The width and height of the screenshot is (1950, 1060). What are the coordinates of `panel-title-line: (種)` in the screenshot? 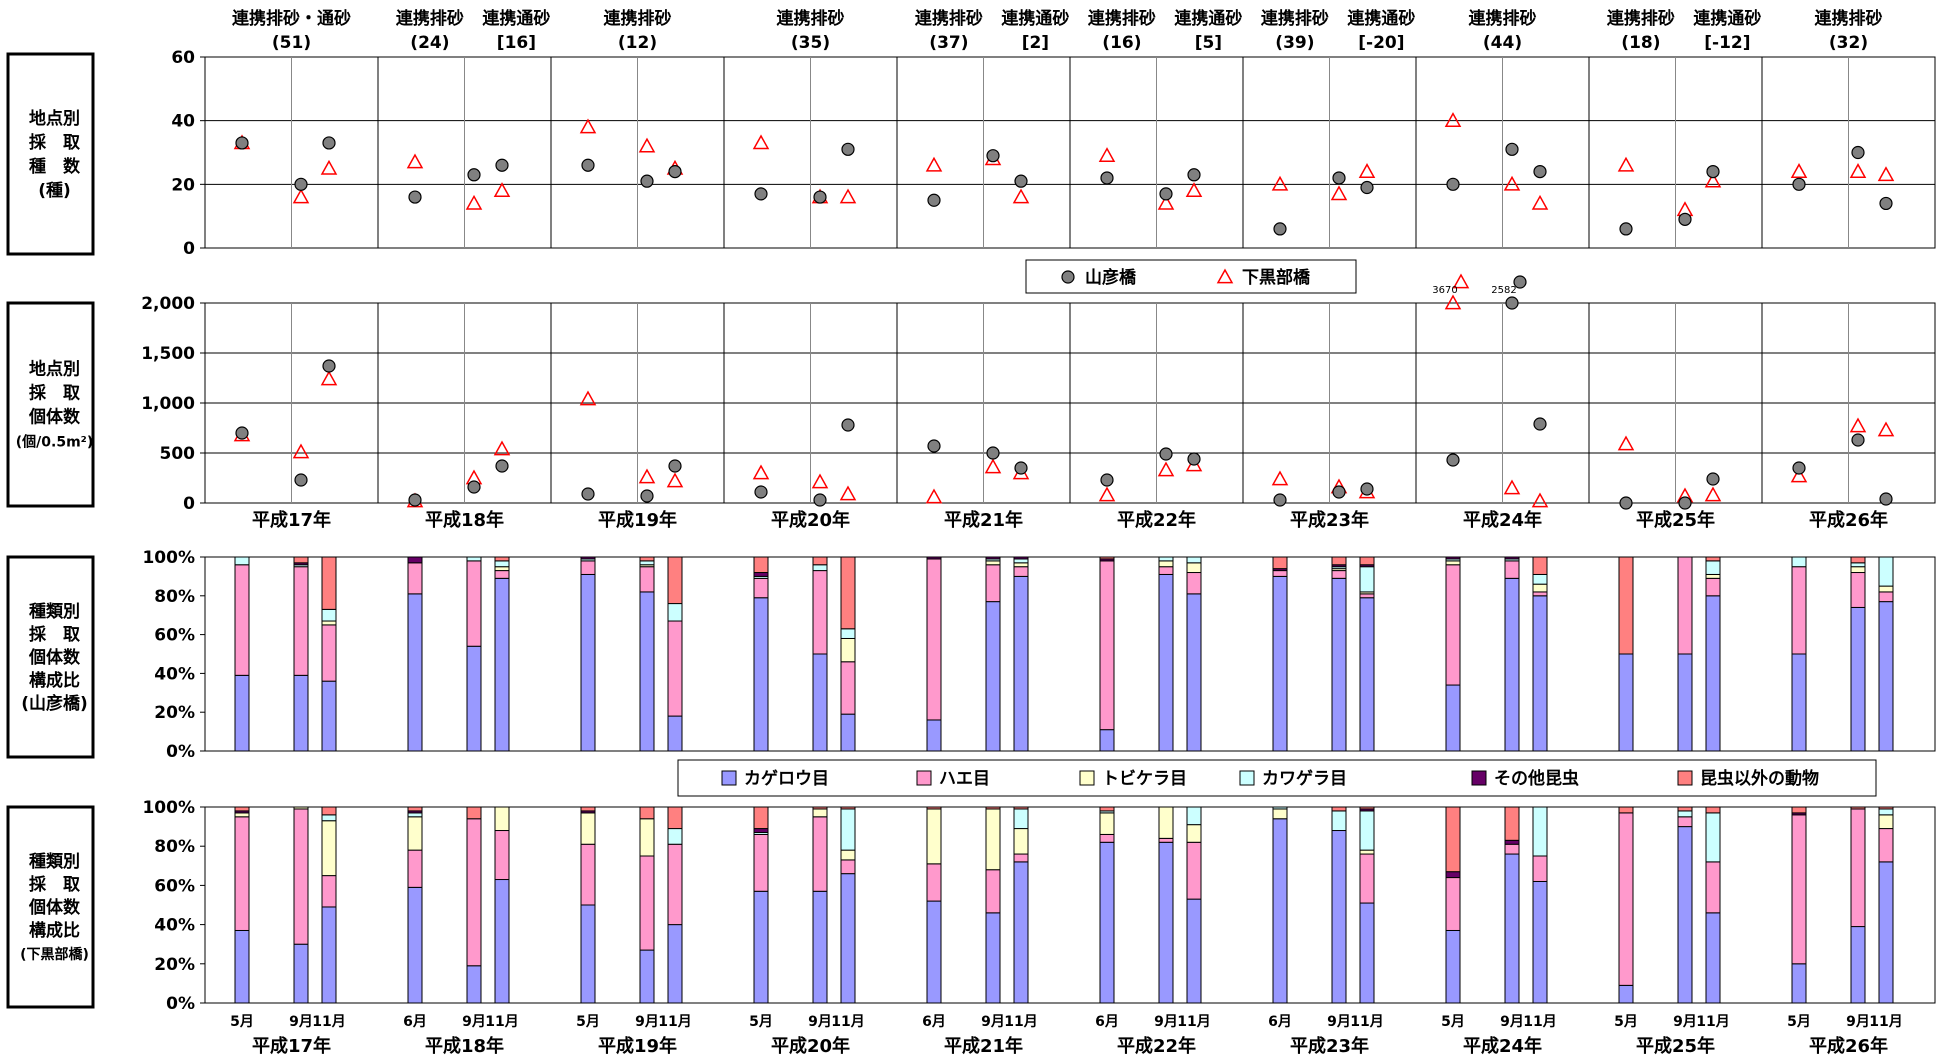 It's located at (54, 190).